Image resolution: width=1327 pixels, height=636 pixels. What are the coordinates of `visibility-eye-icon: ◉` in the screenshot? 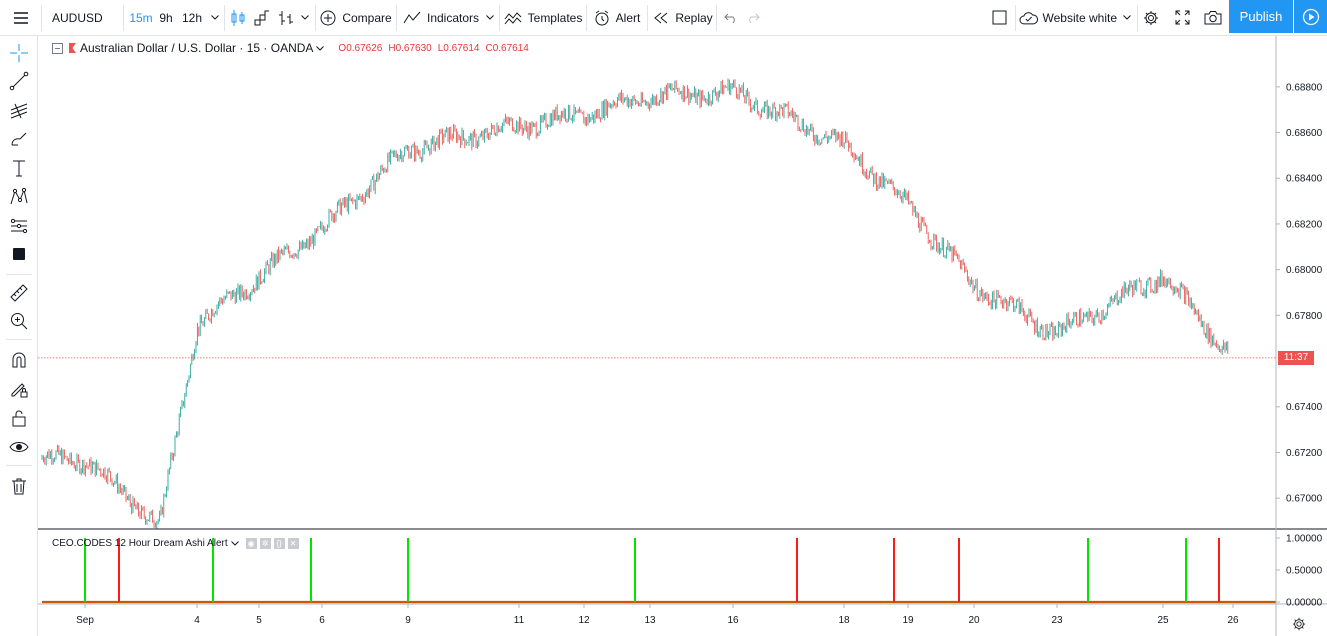 It's located at (251, 543).